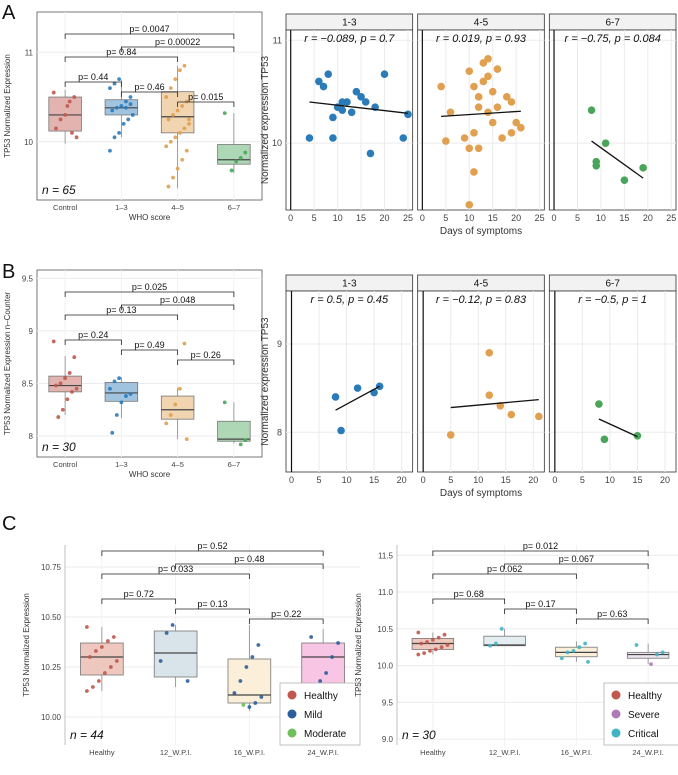 The image size is (678, 775). What do you see at coordinates (386, 592) in the screenshot?
I see `chart-C_right-ytick-label: 11.0` at bounding box center [386, 592].